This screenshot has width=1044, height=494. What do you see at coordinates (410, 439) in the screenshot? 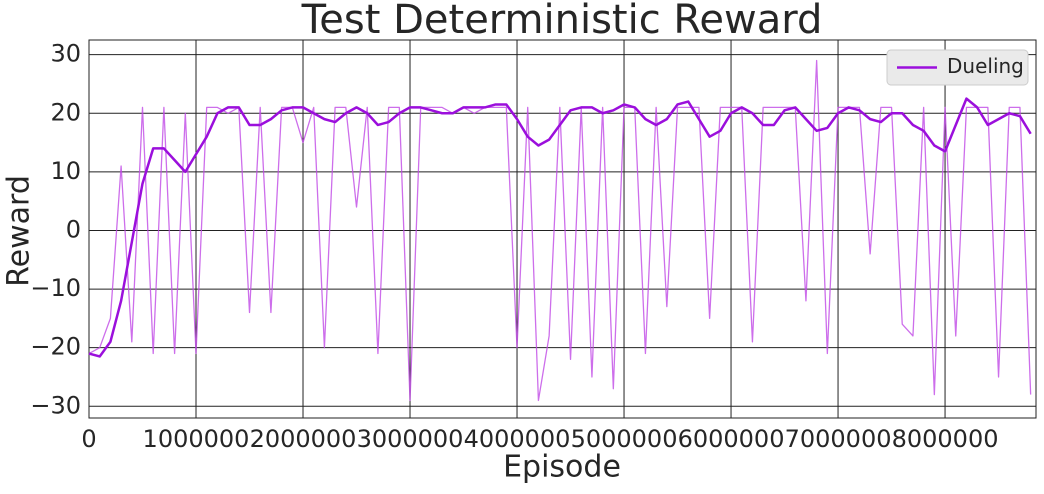
I see `x-tick-label: 3000000` at bounding box center [410, 439].